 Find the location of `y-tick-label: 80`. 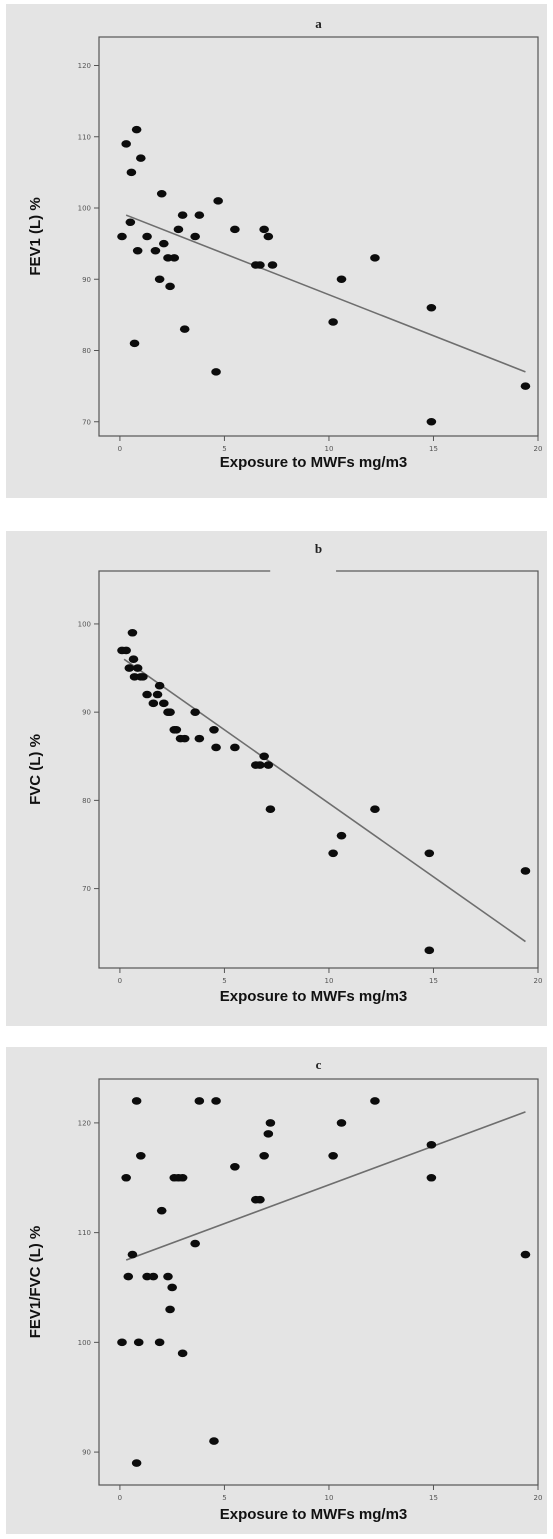

y-tick-label: 80 is located at coordinates (86, 351).